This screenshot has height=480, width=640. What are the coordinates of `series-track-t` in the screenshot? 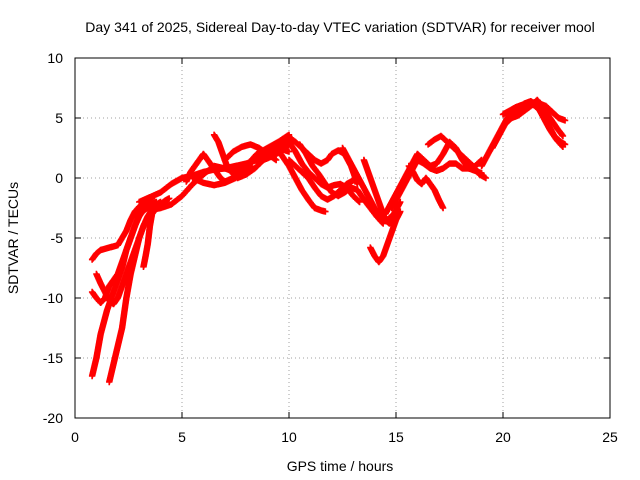 It's located at (385, 237).